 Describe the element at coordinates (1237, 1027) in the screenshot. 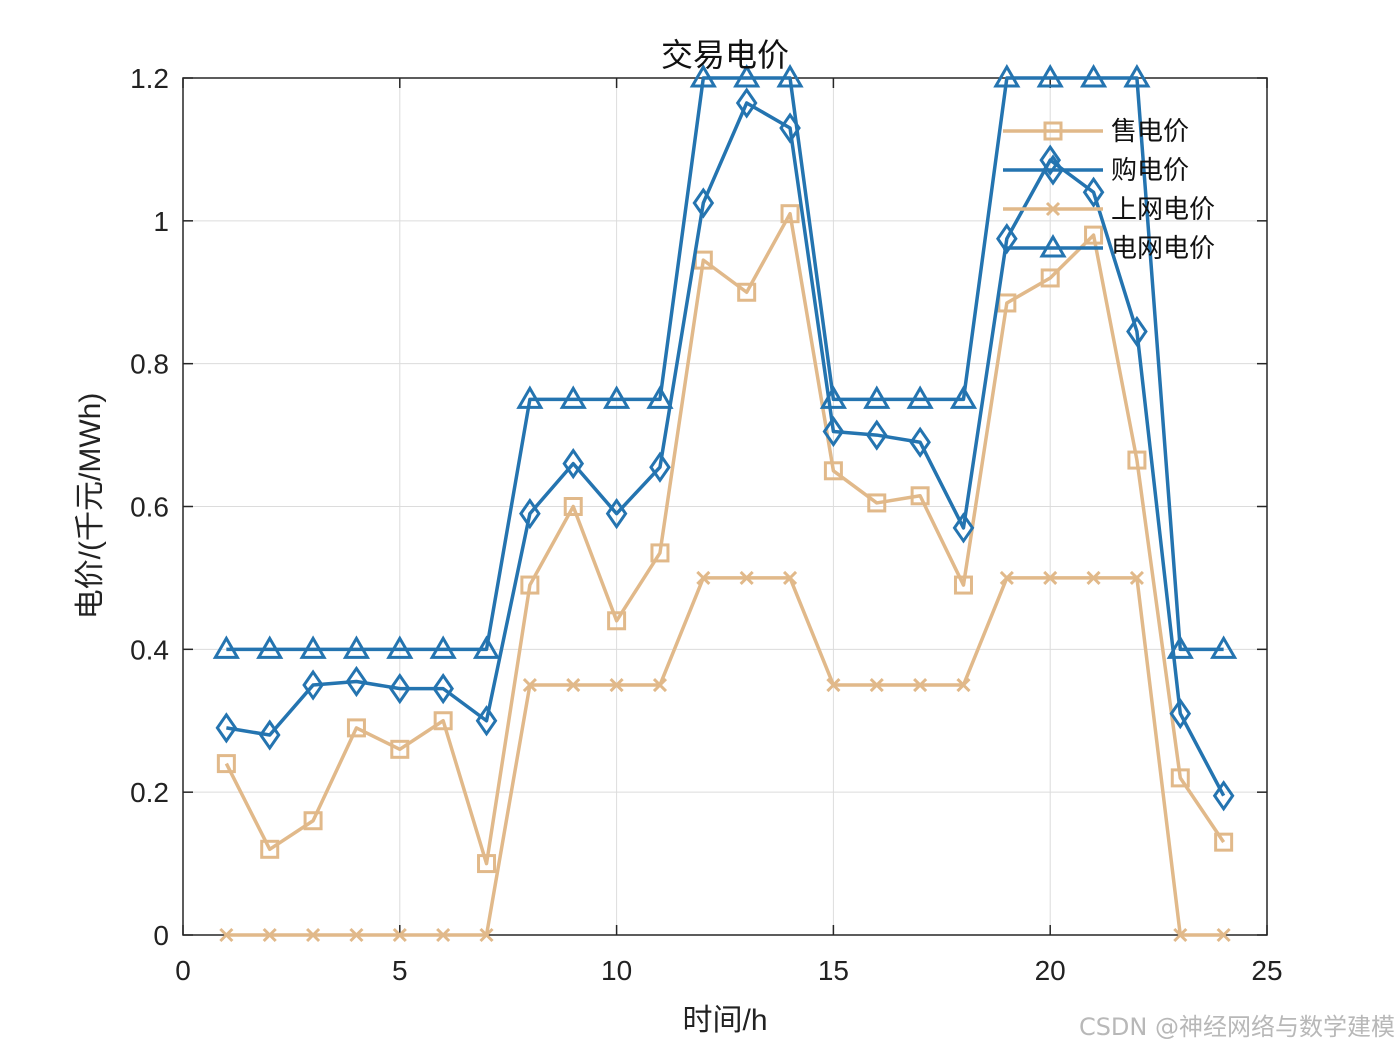

I see `watermark-text: CSDN @神经网络与数学建模` at that location.